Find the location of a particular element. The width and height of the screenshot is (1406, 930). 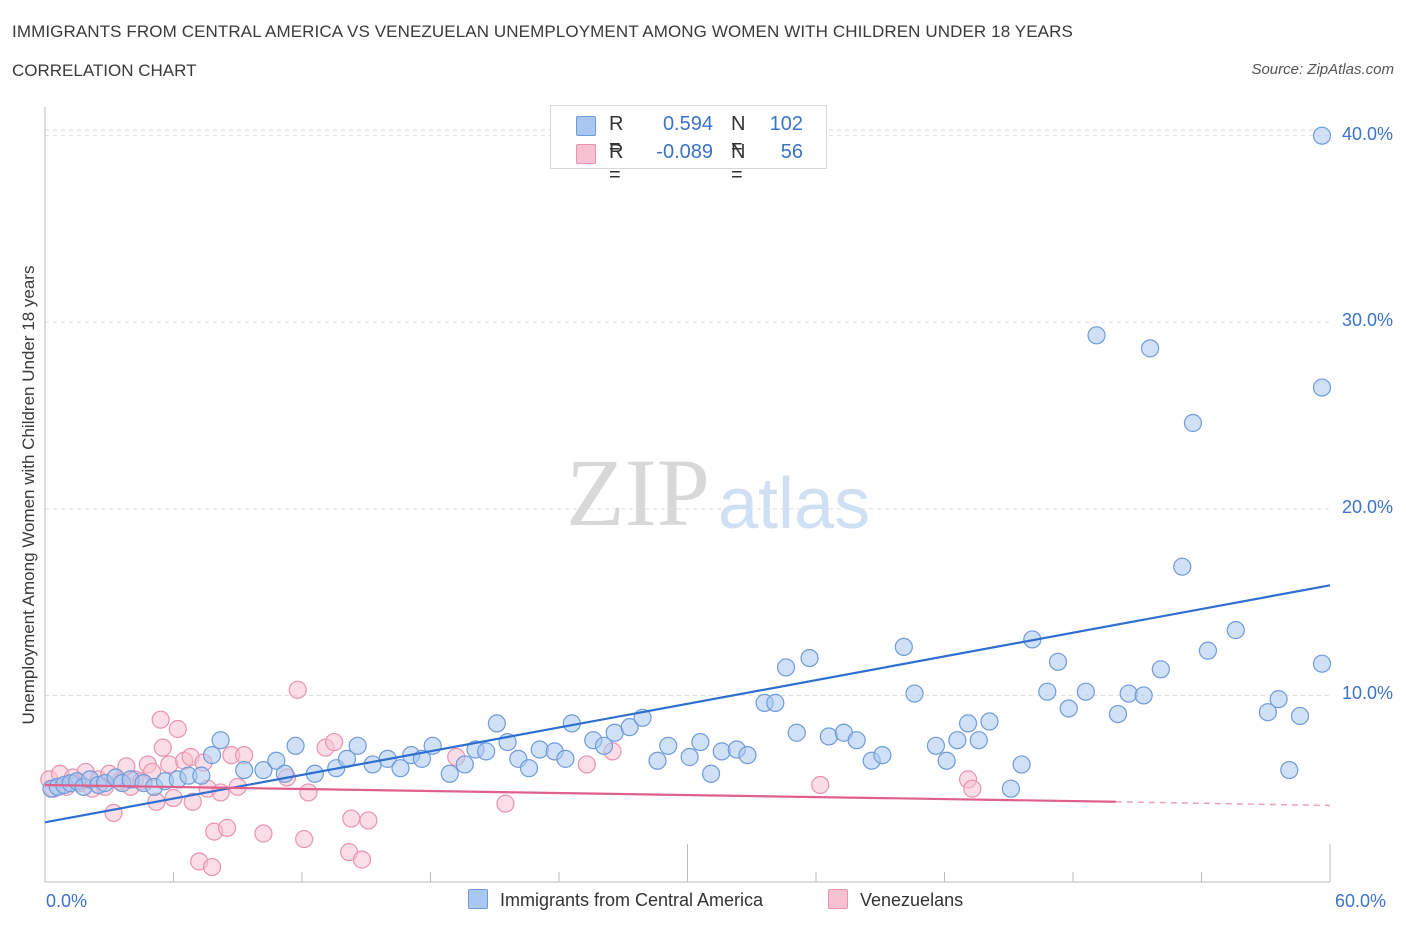

r-value: -0.089 is located at coordinates (684, 152).